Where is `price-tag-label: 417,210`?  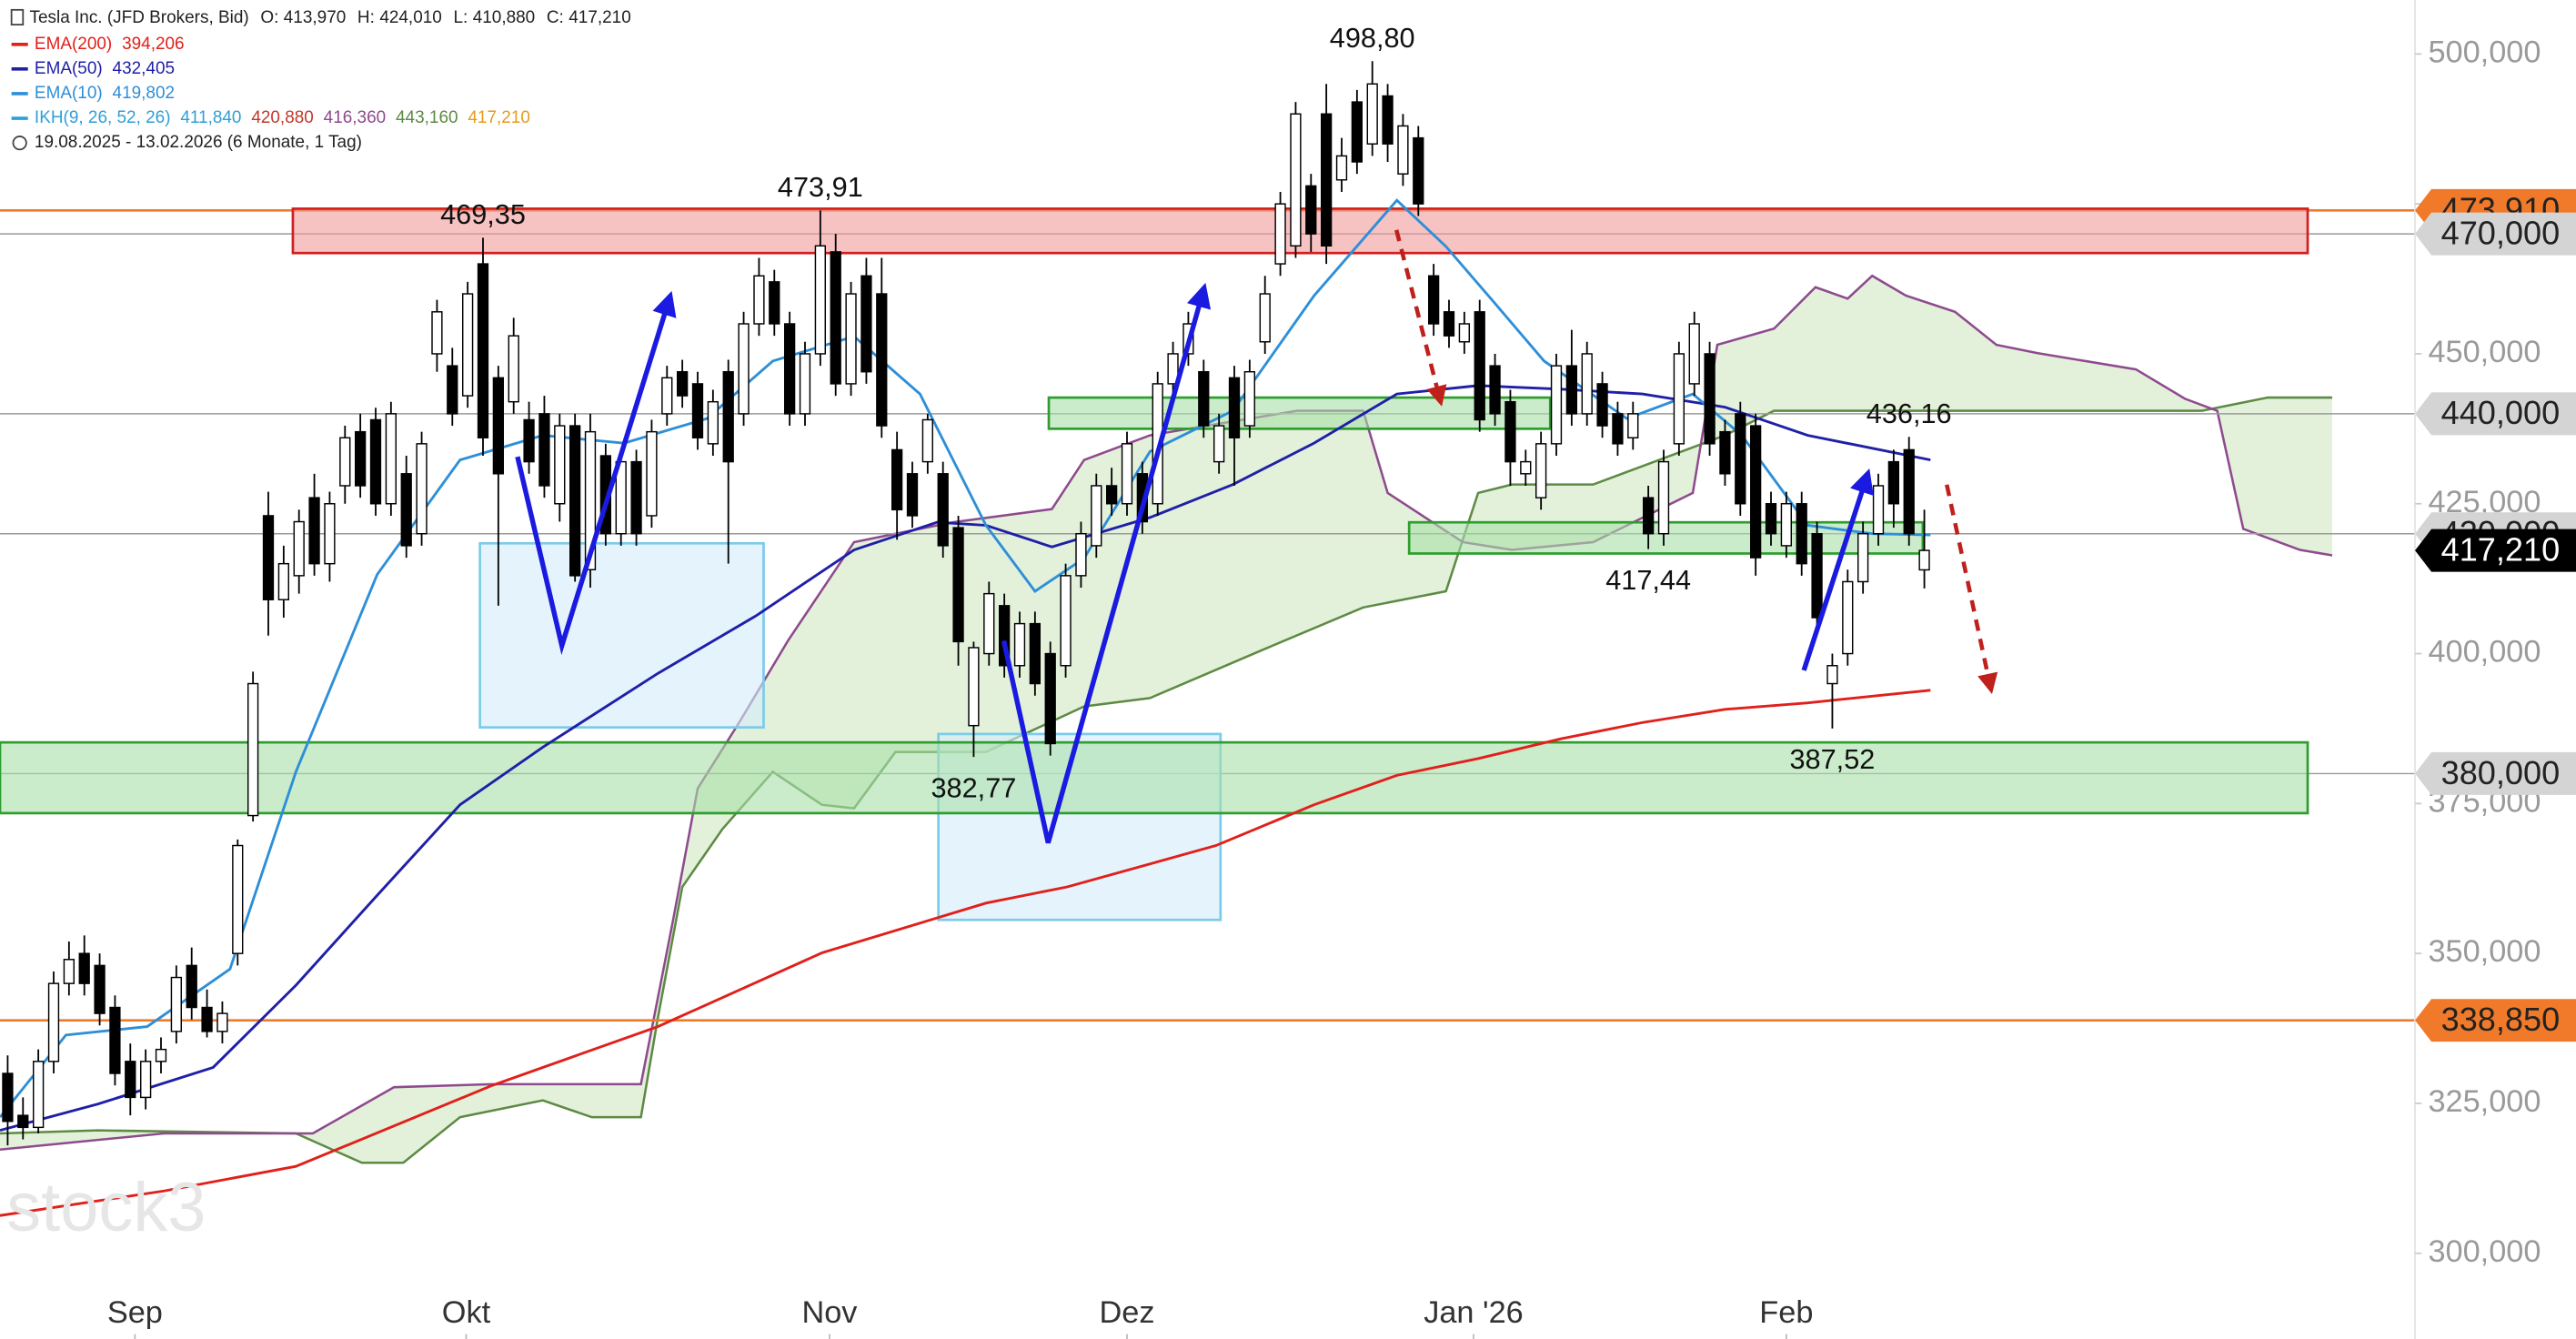
price-tag-label: 417,210 is located at coordinates (2501, 549).